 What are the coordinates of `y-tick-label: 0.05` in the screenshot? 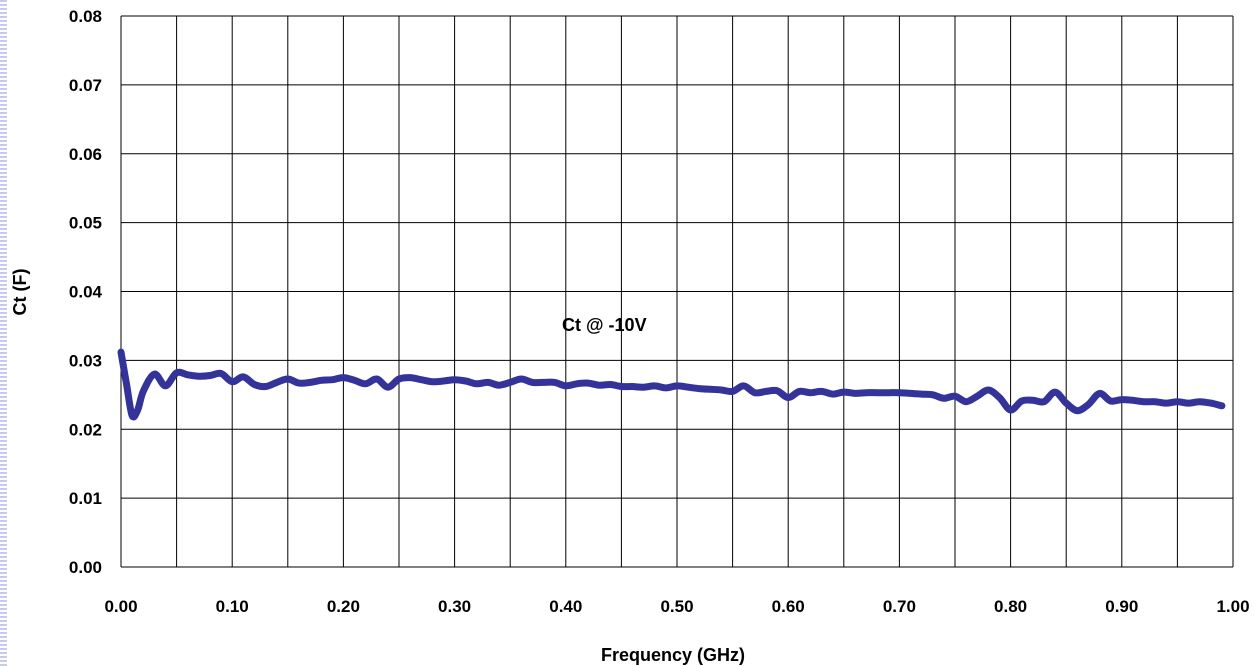 It's located at (85, 223).